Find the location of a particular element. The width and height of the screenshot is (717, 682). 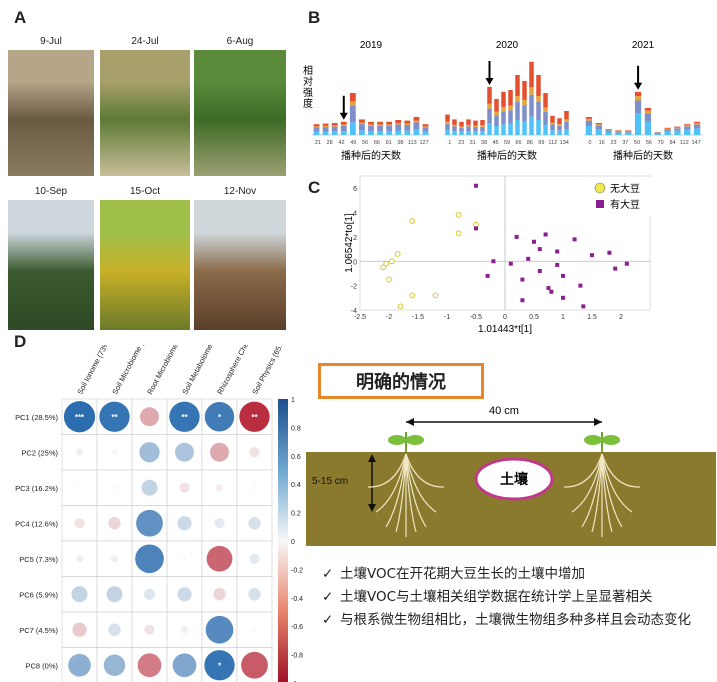

tick-label: 45 is located at coordinates (495, 143).